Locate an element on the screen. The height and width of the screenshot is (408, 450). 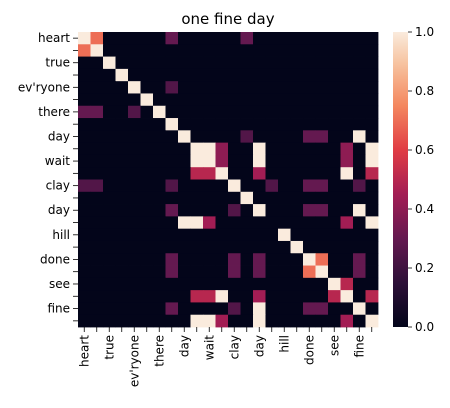
x-tick-label: heart is located at coordinates (84, 351).